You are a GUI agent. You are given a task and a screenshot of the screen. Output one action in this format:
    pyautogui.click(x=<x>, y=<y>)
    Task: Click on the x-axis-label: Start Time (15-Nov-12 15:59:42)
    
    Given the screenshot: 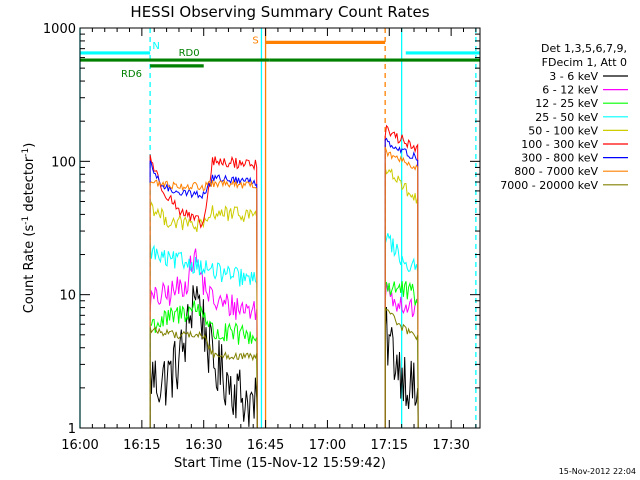 What is the action you would take?
    pyautogui.click(x=280, y=463)
    